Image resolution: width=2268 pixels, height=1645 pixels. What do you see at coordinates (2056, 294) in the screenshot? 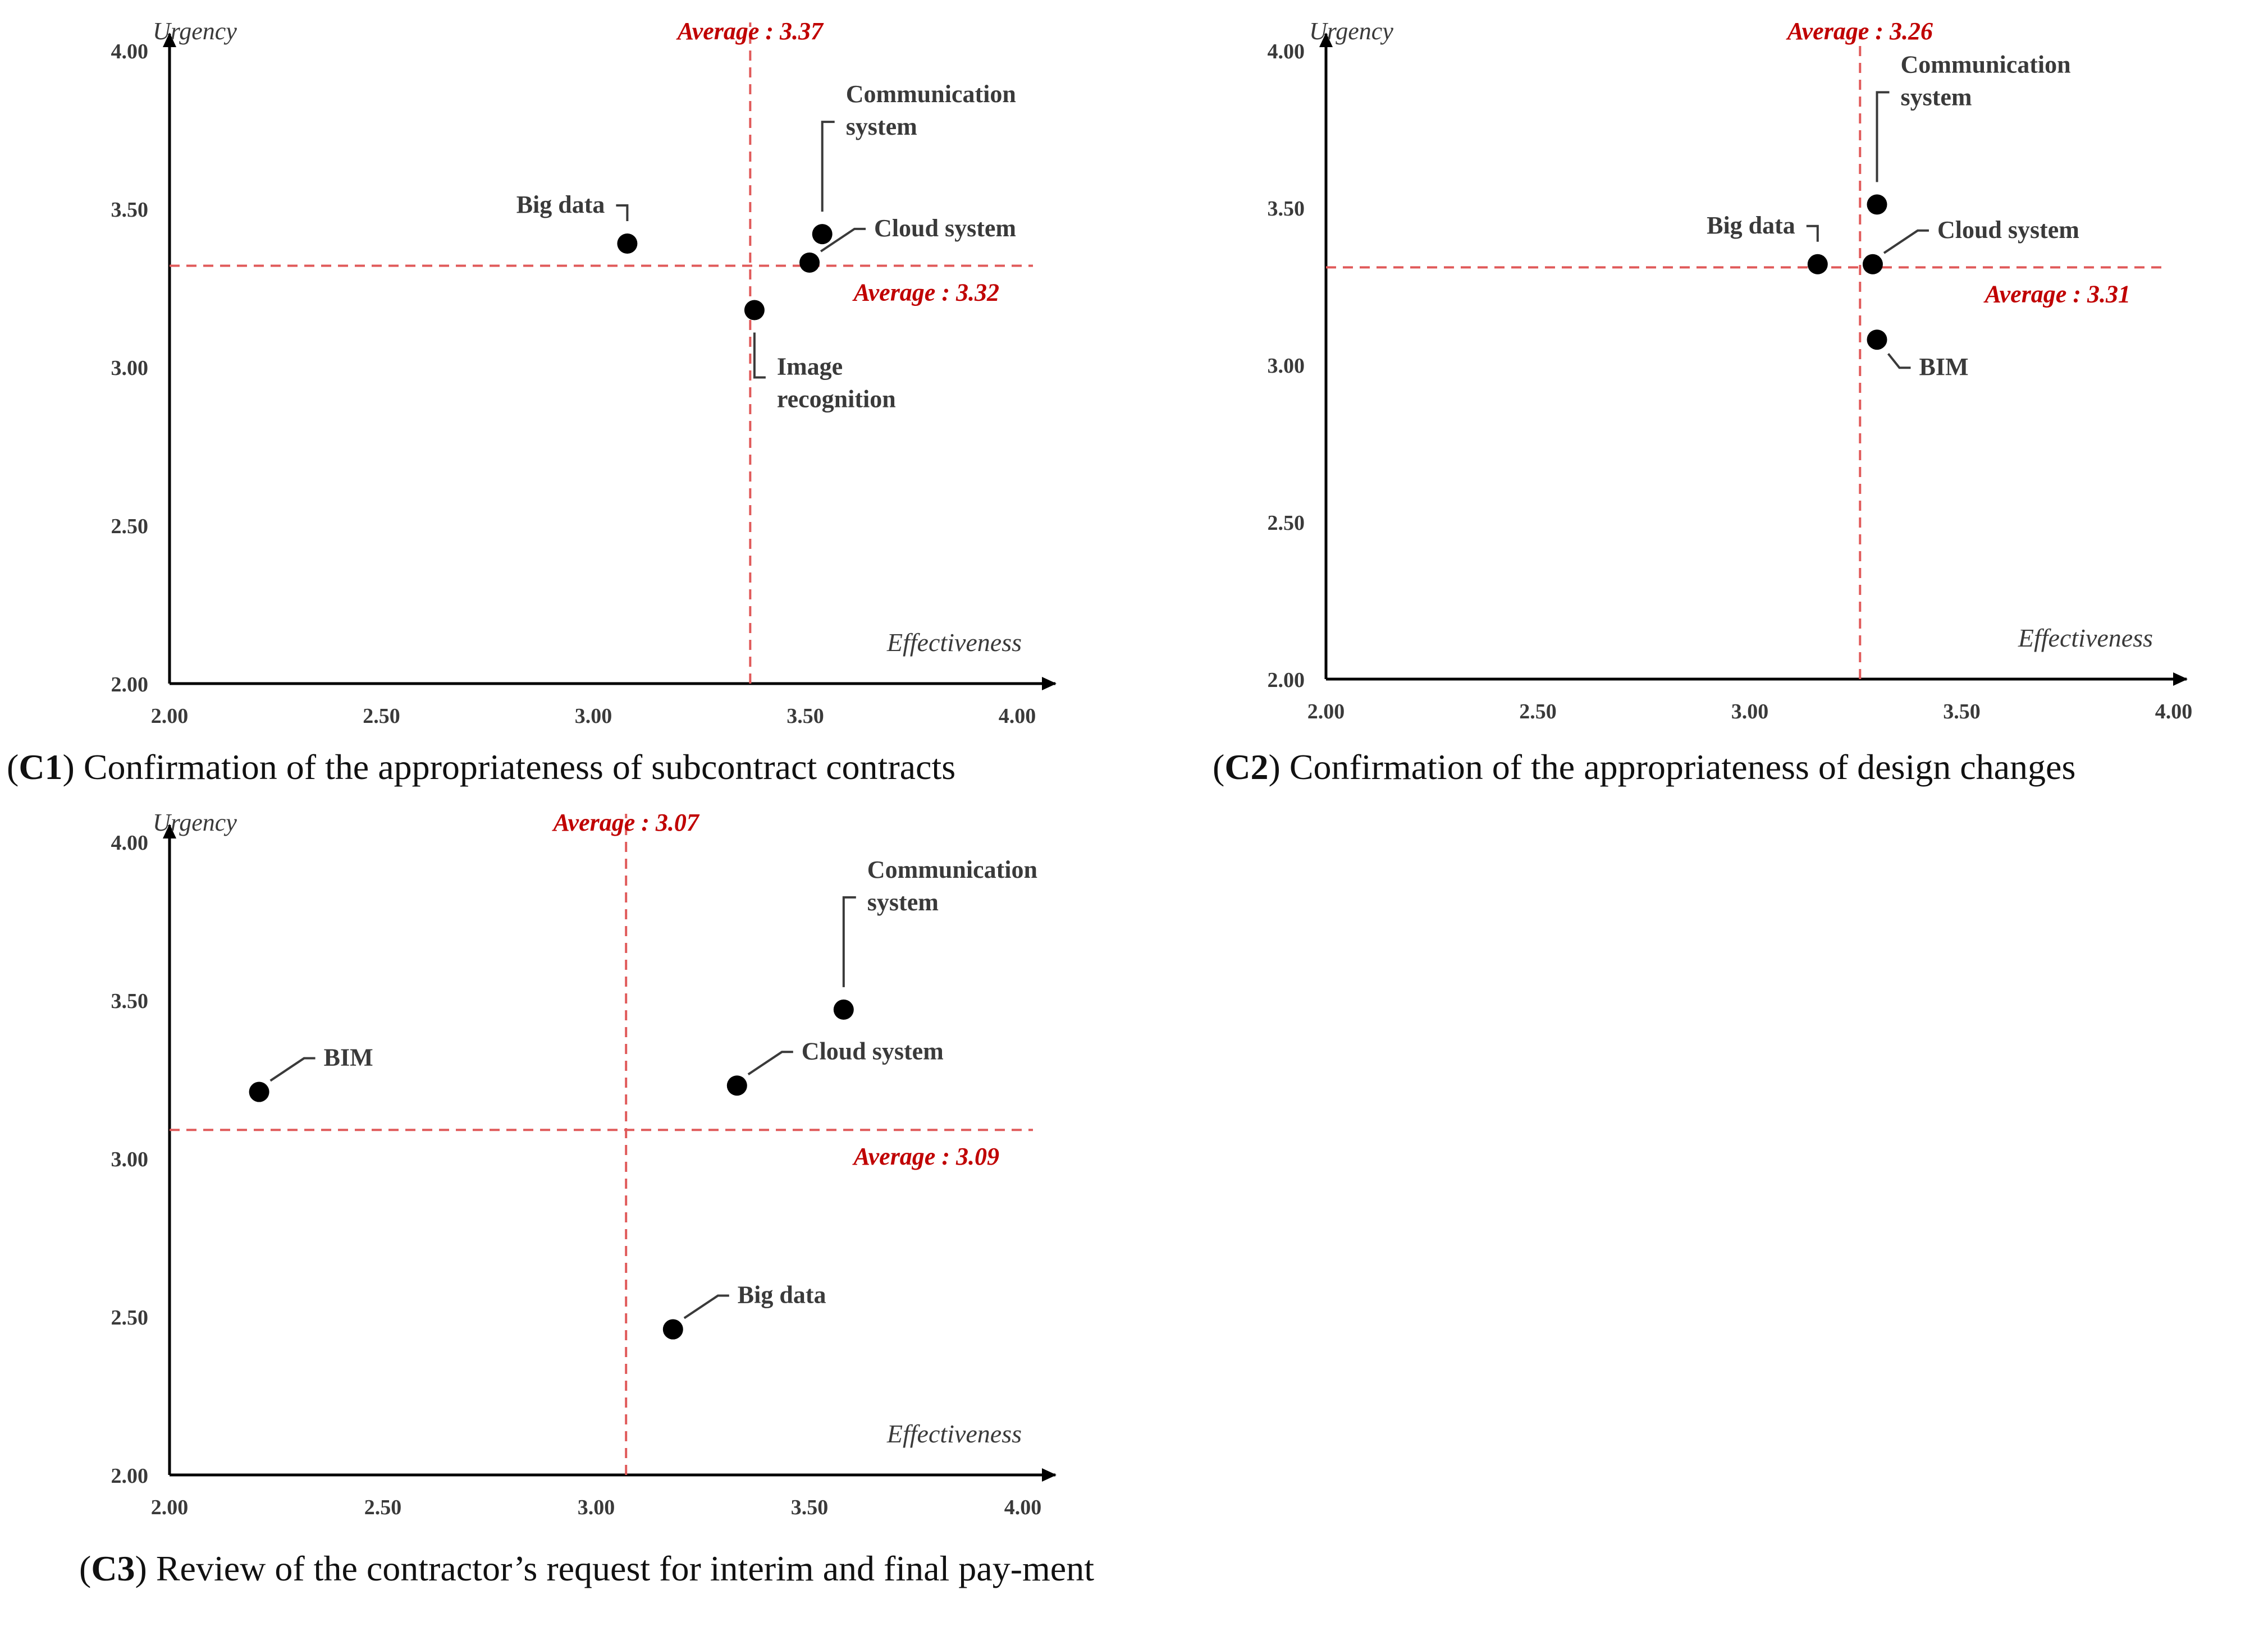
I see `c2-y-average-label: Average : 3.31` at bounding box center [2056, 294].